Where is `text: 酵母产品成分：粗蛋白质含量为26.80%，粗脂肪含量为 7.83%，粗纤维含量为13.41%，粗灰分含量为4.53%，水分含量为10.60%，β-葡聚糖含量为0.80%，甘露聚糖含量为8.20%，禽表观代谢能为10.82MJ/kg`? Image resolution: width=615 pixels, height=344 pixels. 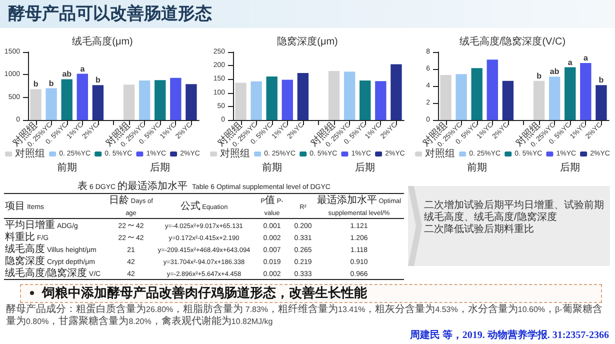
text: 酵母产品成分：粗蛋白质含量为26.80%，粗脂肪含量为 7.83%，粗纤维含量为13.41%，粗灰分含量为4.53%，水分含量为10.60%，β-葡聚糖含量为0.80%，甘露聚糖含量为8.20%，禽表观代谢能为10.82MJ/kg is located at coordinates (304, 315).